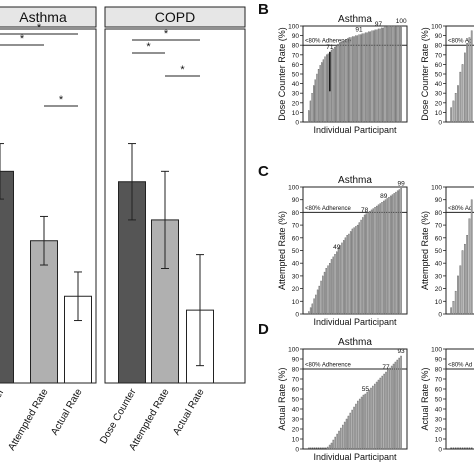 Image resolution: width=474 pixels, height=474 pixels. What do you see at coordinates (39, 28) in the screenshot?
I see `significance-star-0-1: *` at bounding box center [39, 28].